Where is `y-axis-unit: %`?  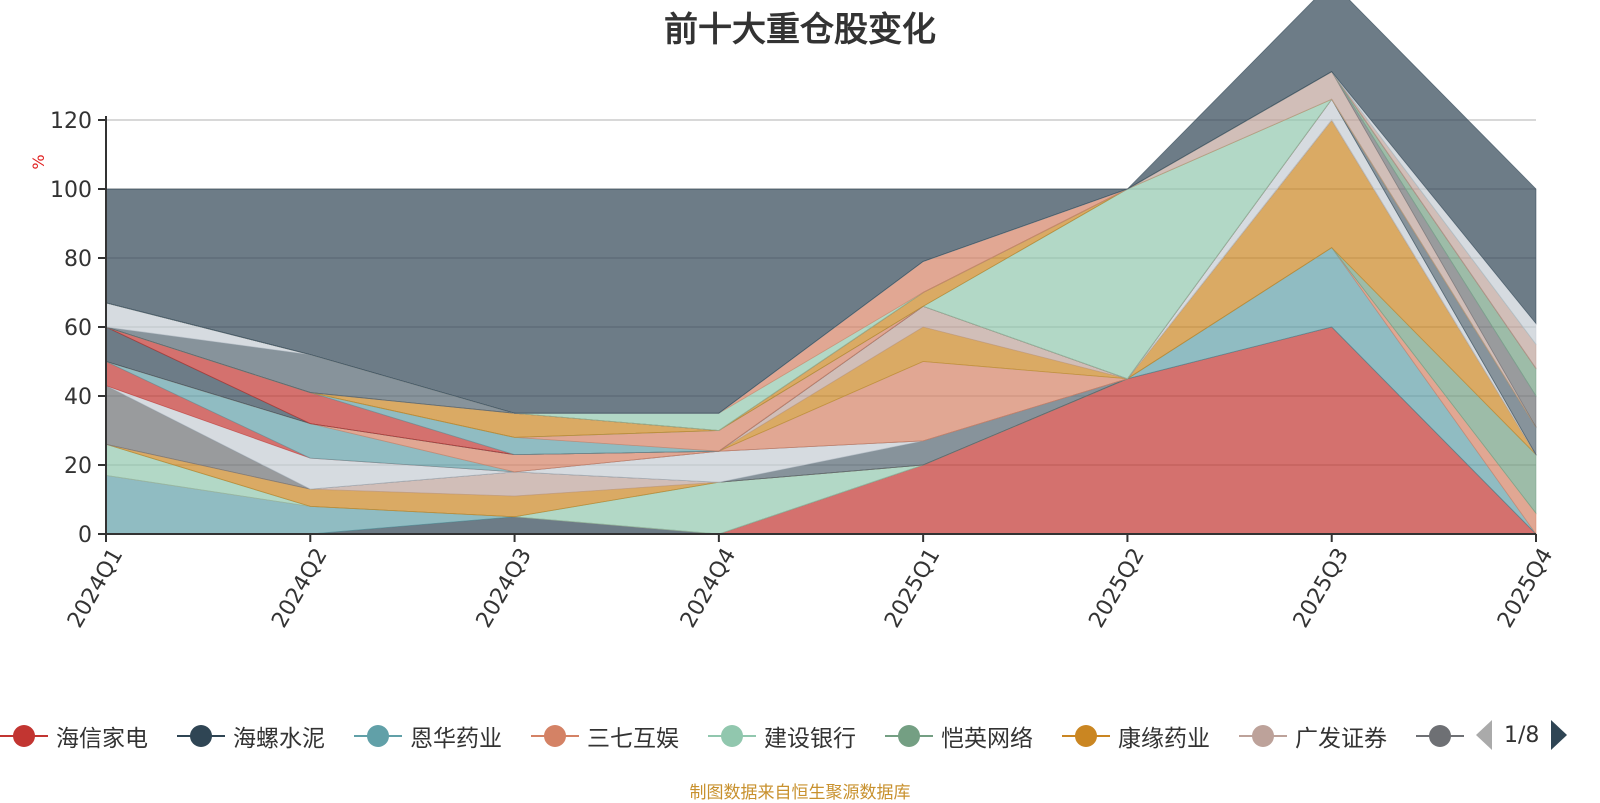
y-axis-unit: % is located at coordinates (38, 161).